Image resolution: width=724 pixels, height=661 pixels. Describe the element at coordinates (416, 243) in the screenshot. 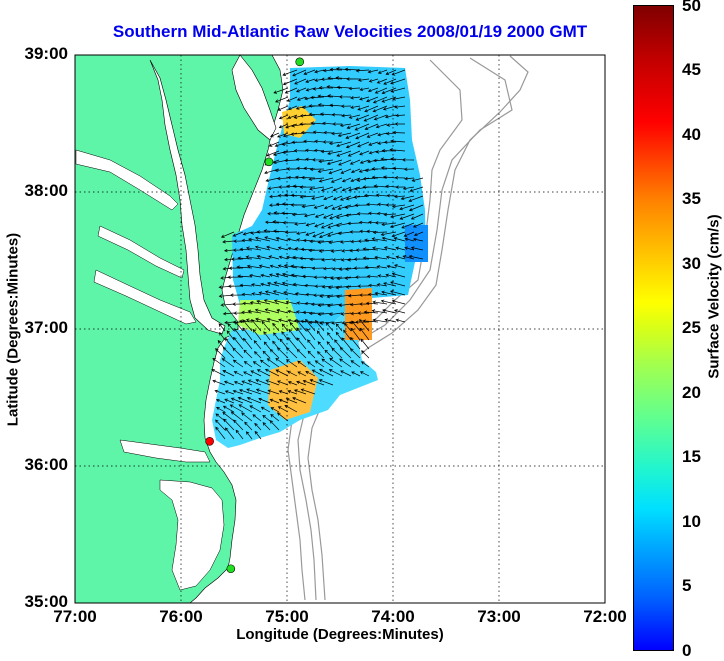

I see `velocity-patch-blue` at that location.